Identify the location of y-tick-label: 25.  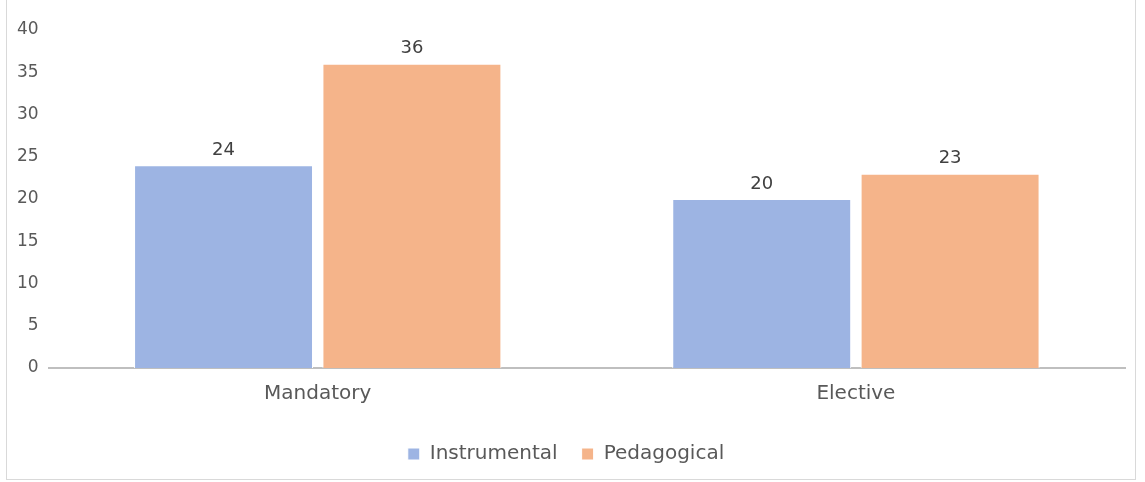
(27, 155).